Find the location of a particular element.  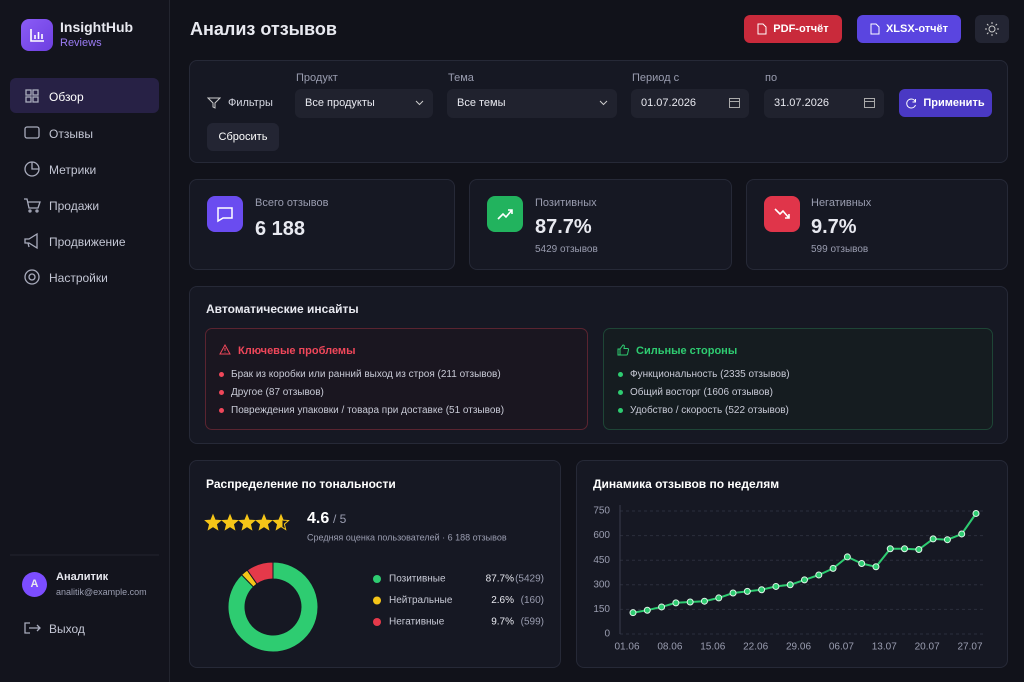

legend-count: (5429) is located at coordinates (529, 579).